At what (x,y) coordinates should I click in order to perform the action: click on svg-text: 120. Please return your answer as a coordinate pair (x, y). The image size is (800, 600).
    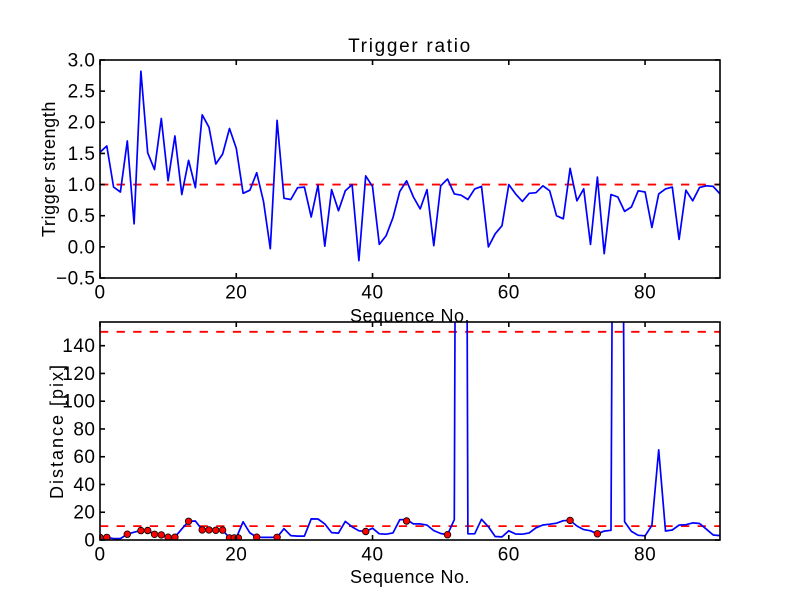
    Looking at the image, I should click on (78, 374).